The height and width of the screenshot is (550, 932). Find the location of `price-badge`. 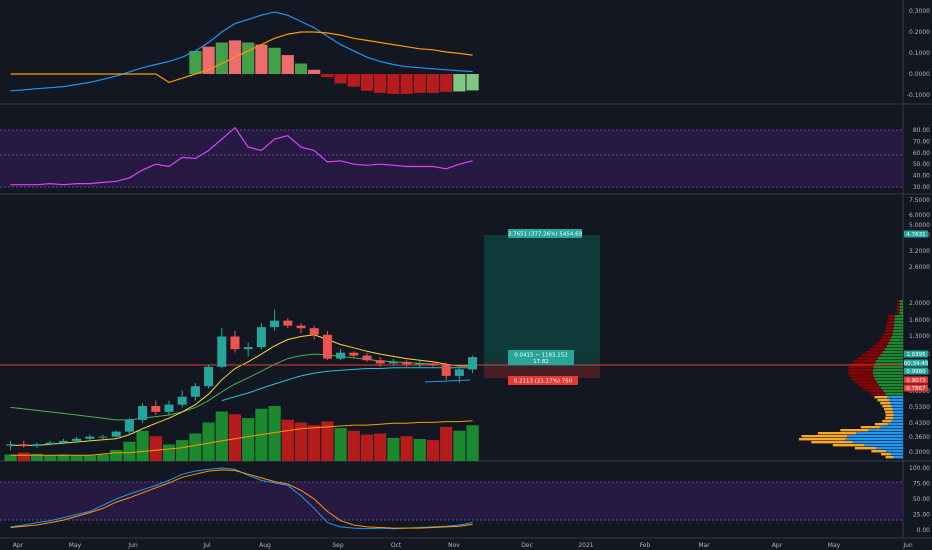

price-badge is located at coordinates (916, 363).